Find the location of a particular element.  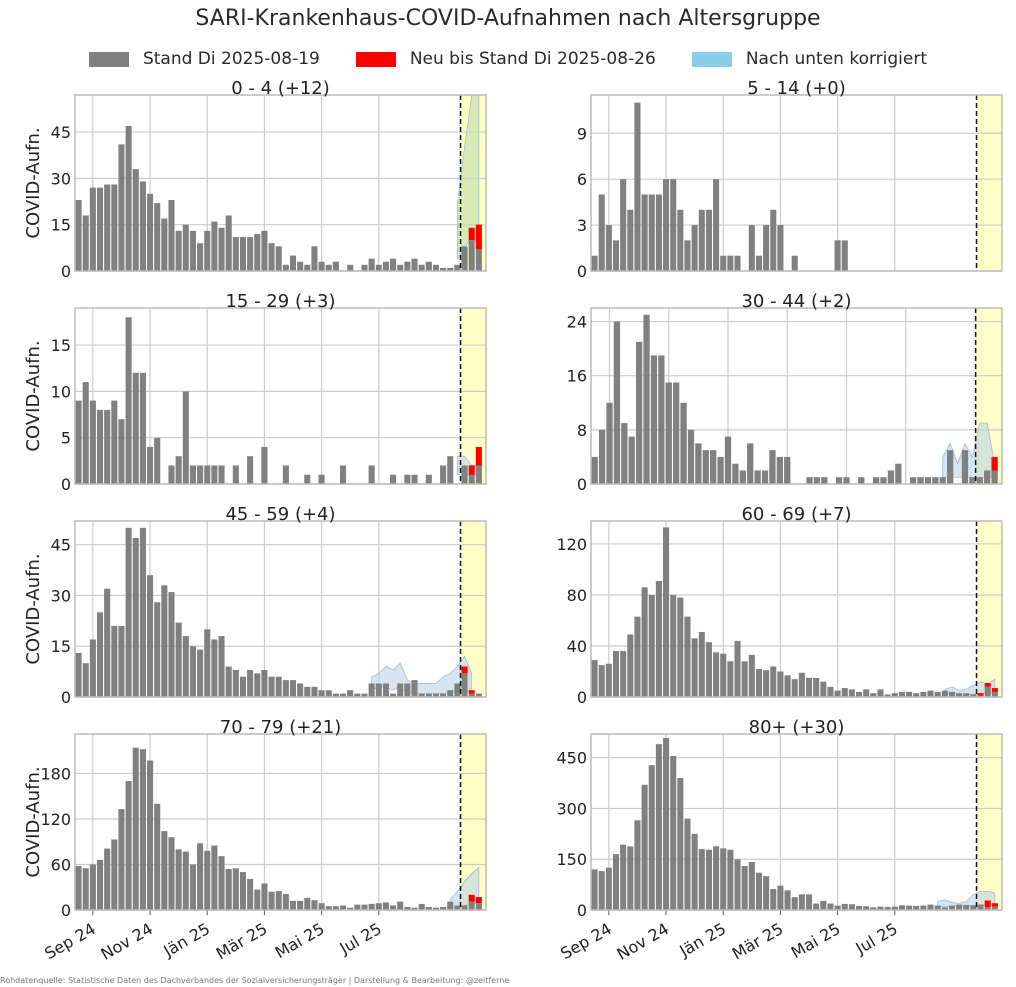

panel-title: 15 - 29 (+3) is located at coordinates (280, 301).